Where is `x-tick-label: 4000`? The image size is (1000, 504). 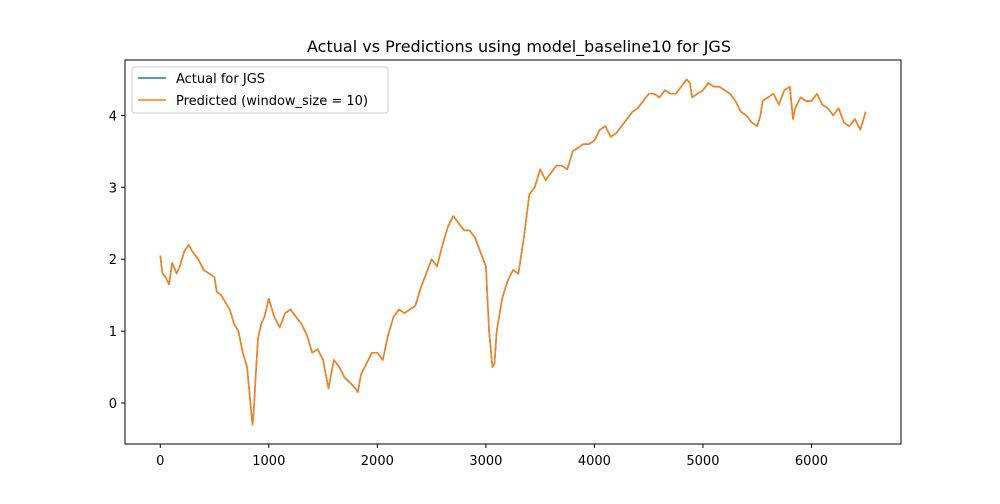 x-tick-label: 4000 is located at coordinates (594, 461).